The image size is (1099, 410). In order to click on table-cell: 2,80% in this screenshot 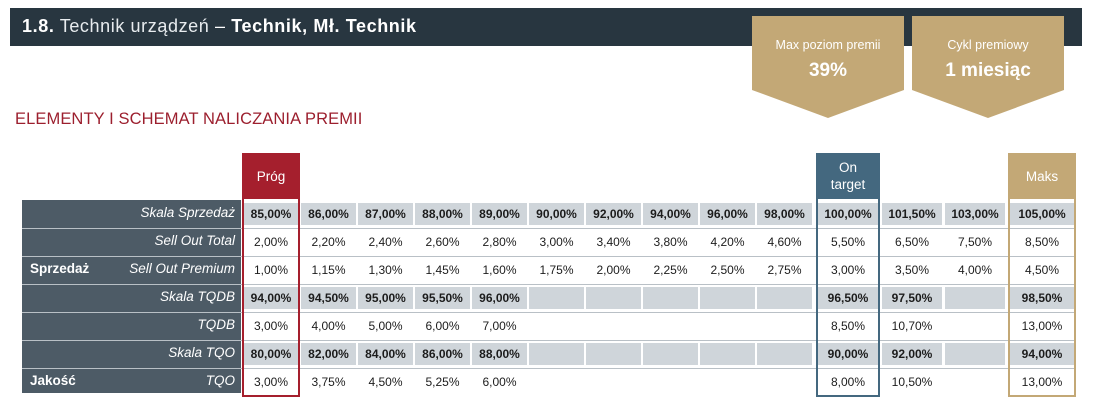, I will do `click(499, 242)`.